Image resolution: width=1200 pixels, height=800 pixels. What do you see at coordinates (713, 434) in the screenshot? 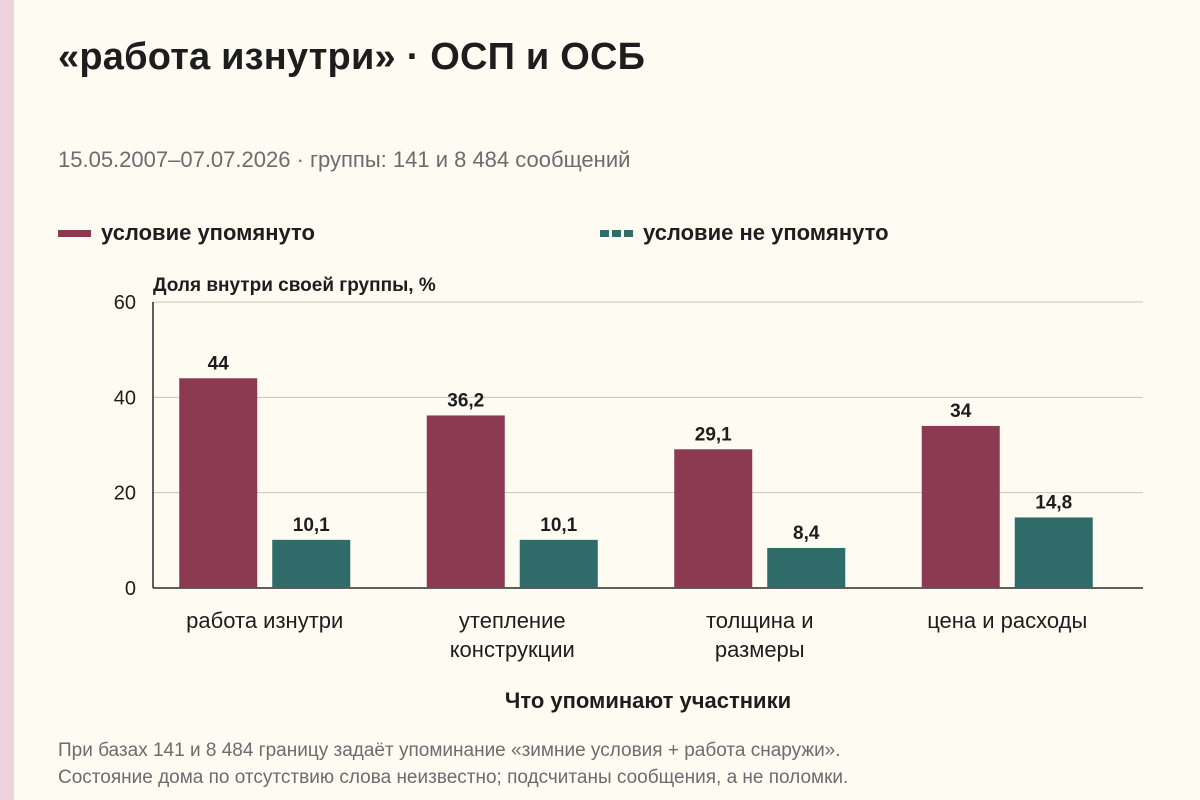
I see `data-label-s1-c3: 29,1` at bounding box center [713, 434].